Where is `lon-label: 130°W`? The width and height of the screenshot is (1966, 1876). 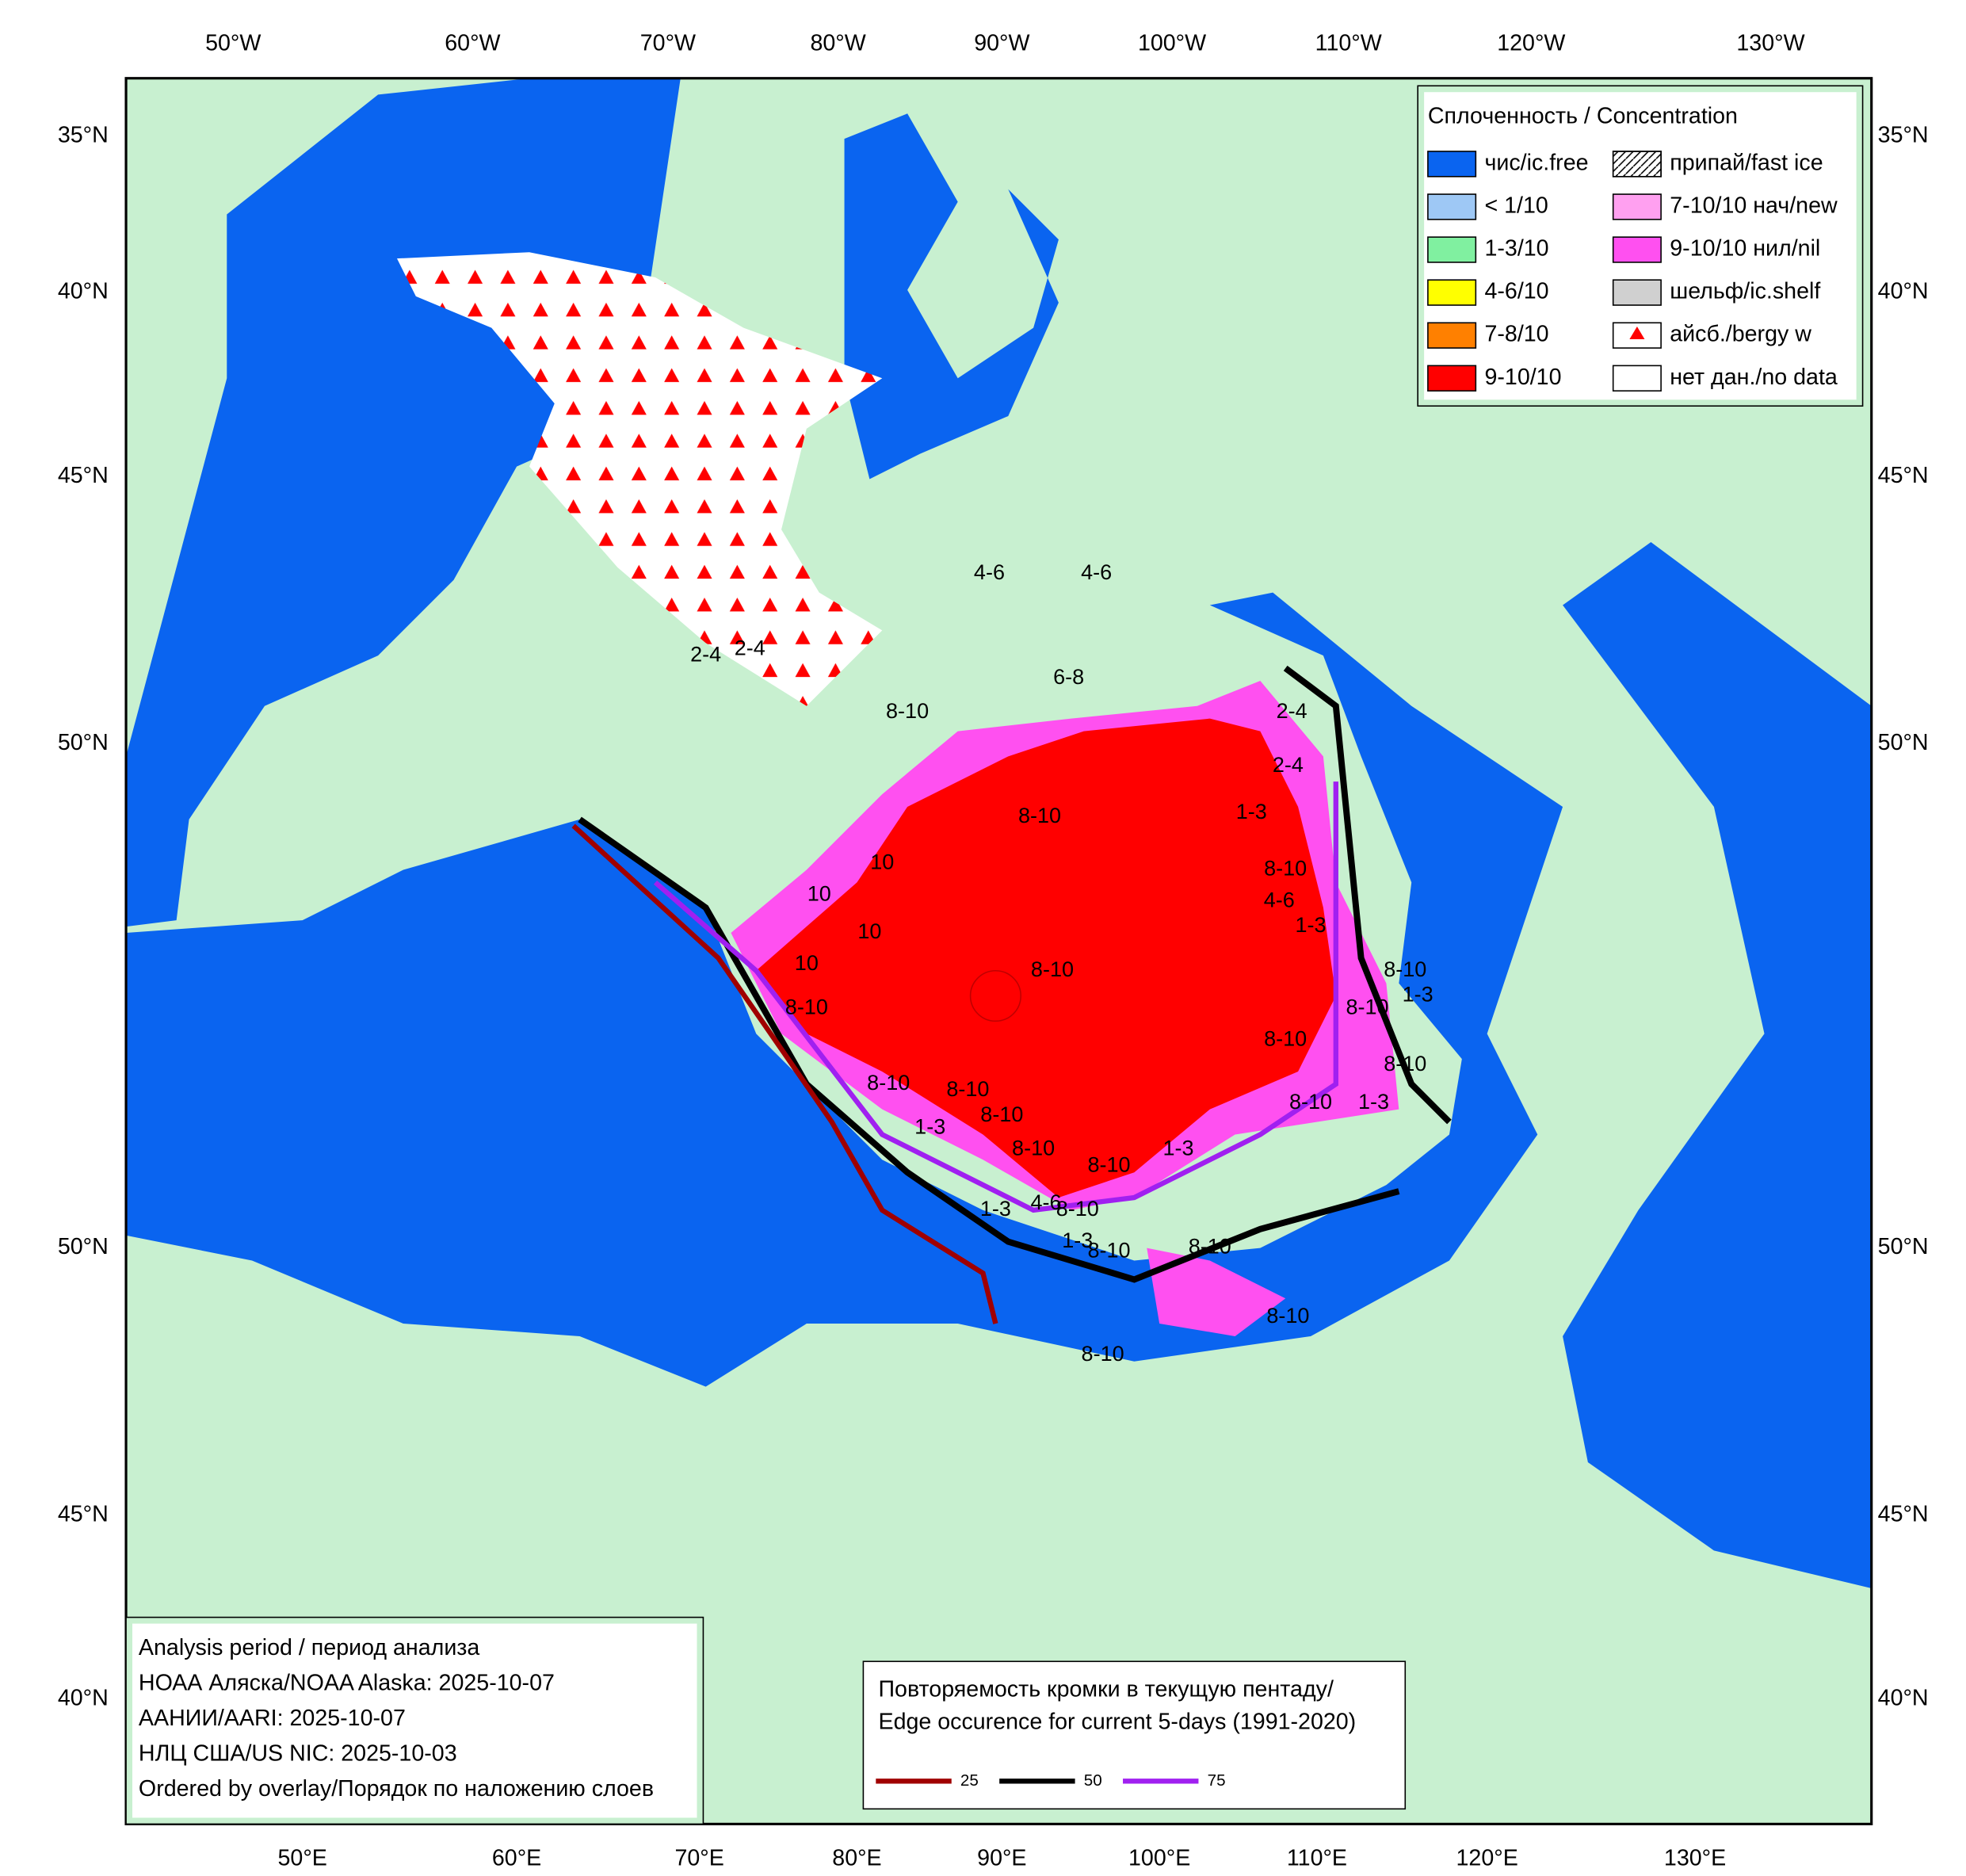
lon-label: 130°W is located at coordinates (1770, 42).